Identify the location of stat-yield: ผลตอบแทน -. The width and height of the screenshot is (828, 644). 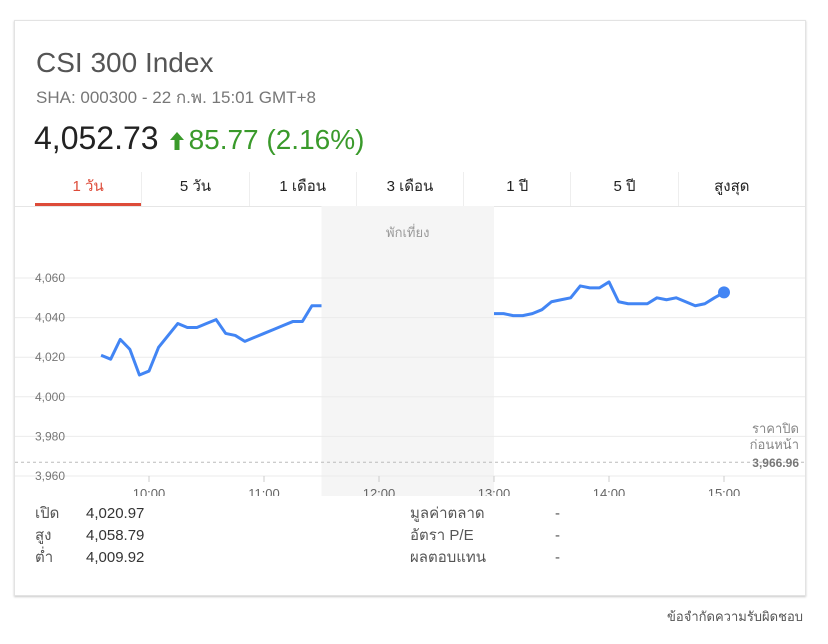
(560, 558).